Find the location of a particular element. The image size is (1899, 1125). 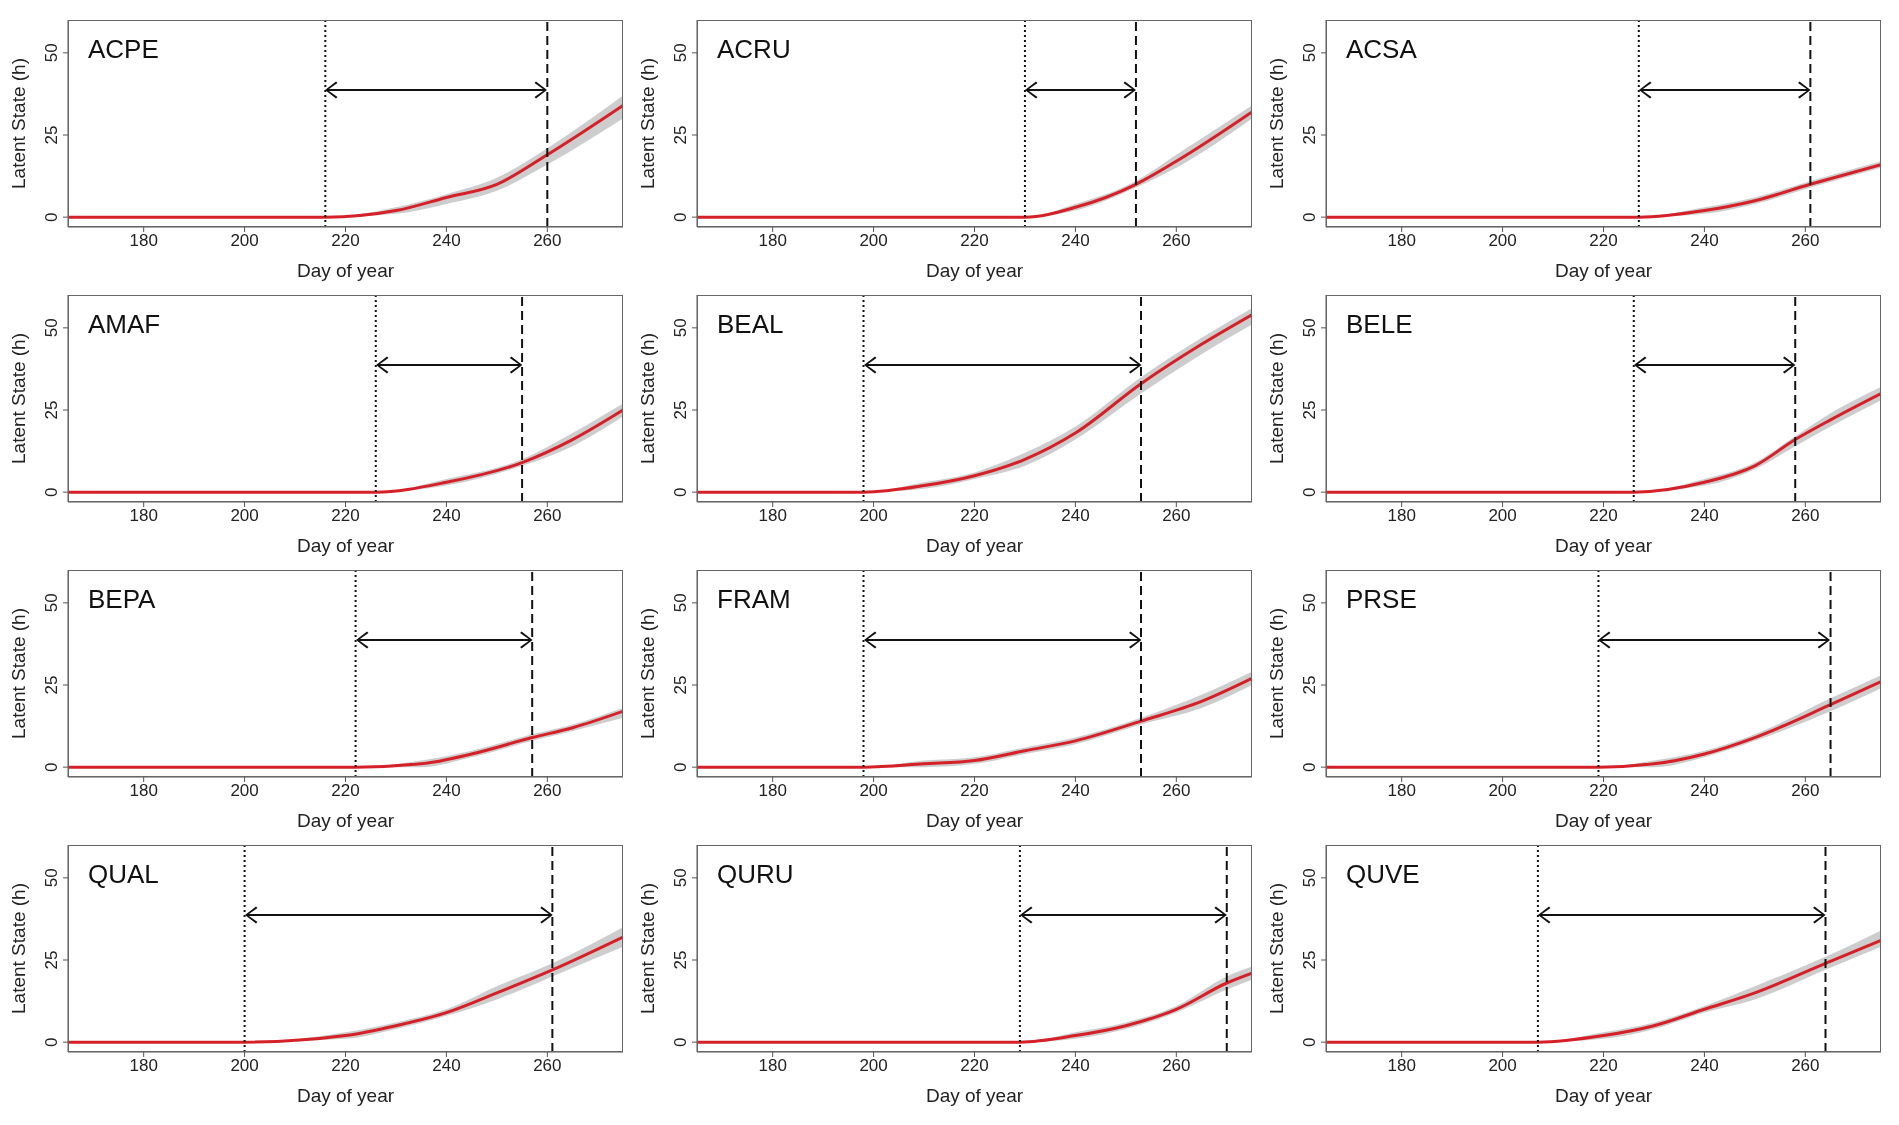

text: ACPE is located at coordinates (123, 49).